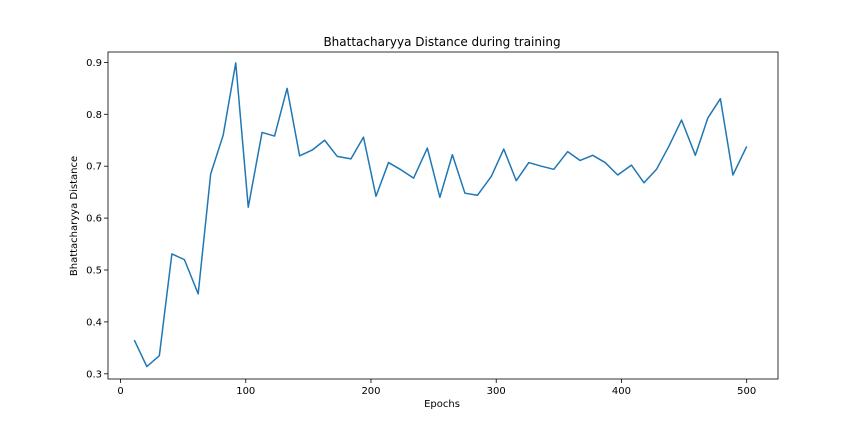 This screenshot has width=864, height=432. Describe the element at coordinates (370, 391) in the screenshot. I see `x-tick-label: 200` at that location.